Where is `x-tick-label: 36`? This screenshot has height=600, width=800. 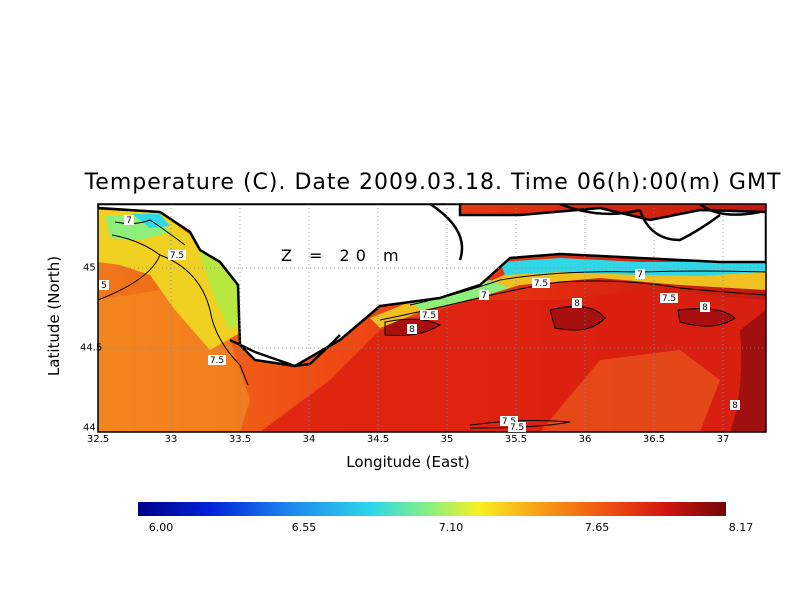
x-tick-label: 36 is located at coordinates (585, 439).